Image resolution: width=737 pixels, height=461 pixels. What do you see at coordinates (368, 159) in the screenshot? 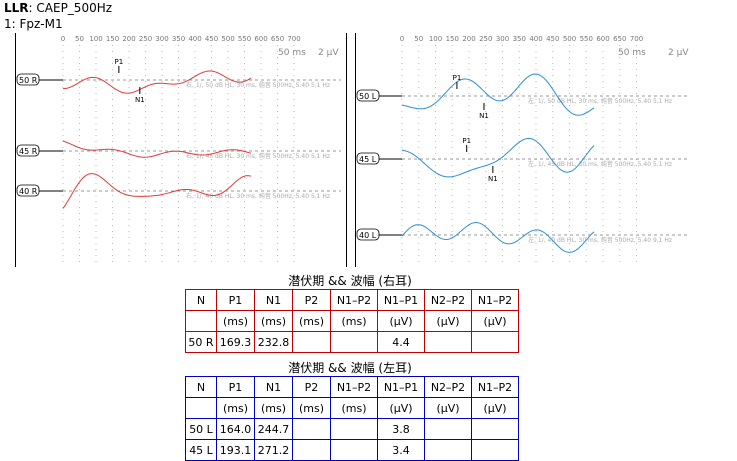
I see `trace-level-label: 45 L` at bounding box center [368, 159].